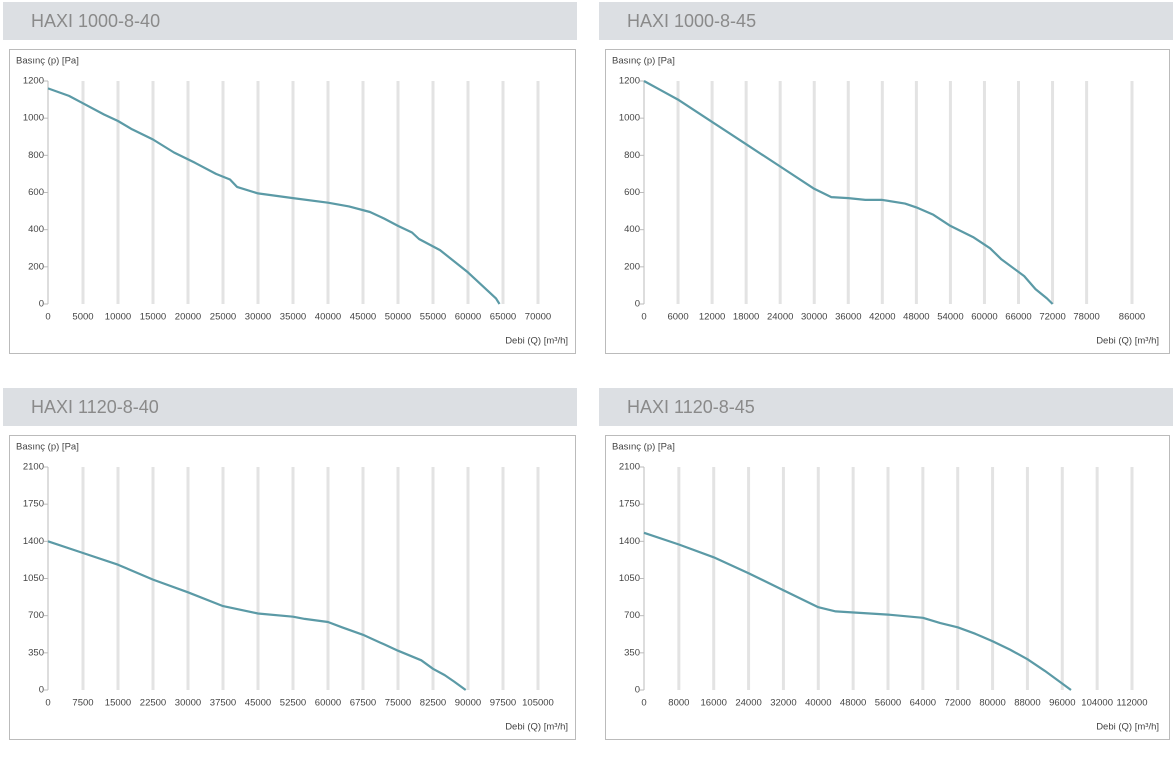 This screenshot has width=1176, height=759. I want to click on x-tick-label: 64000, so click(923, 703).